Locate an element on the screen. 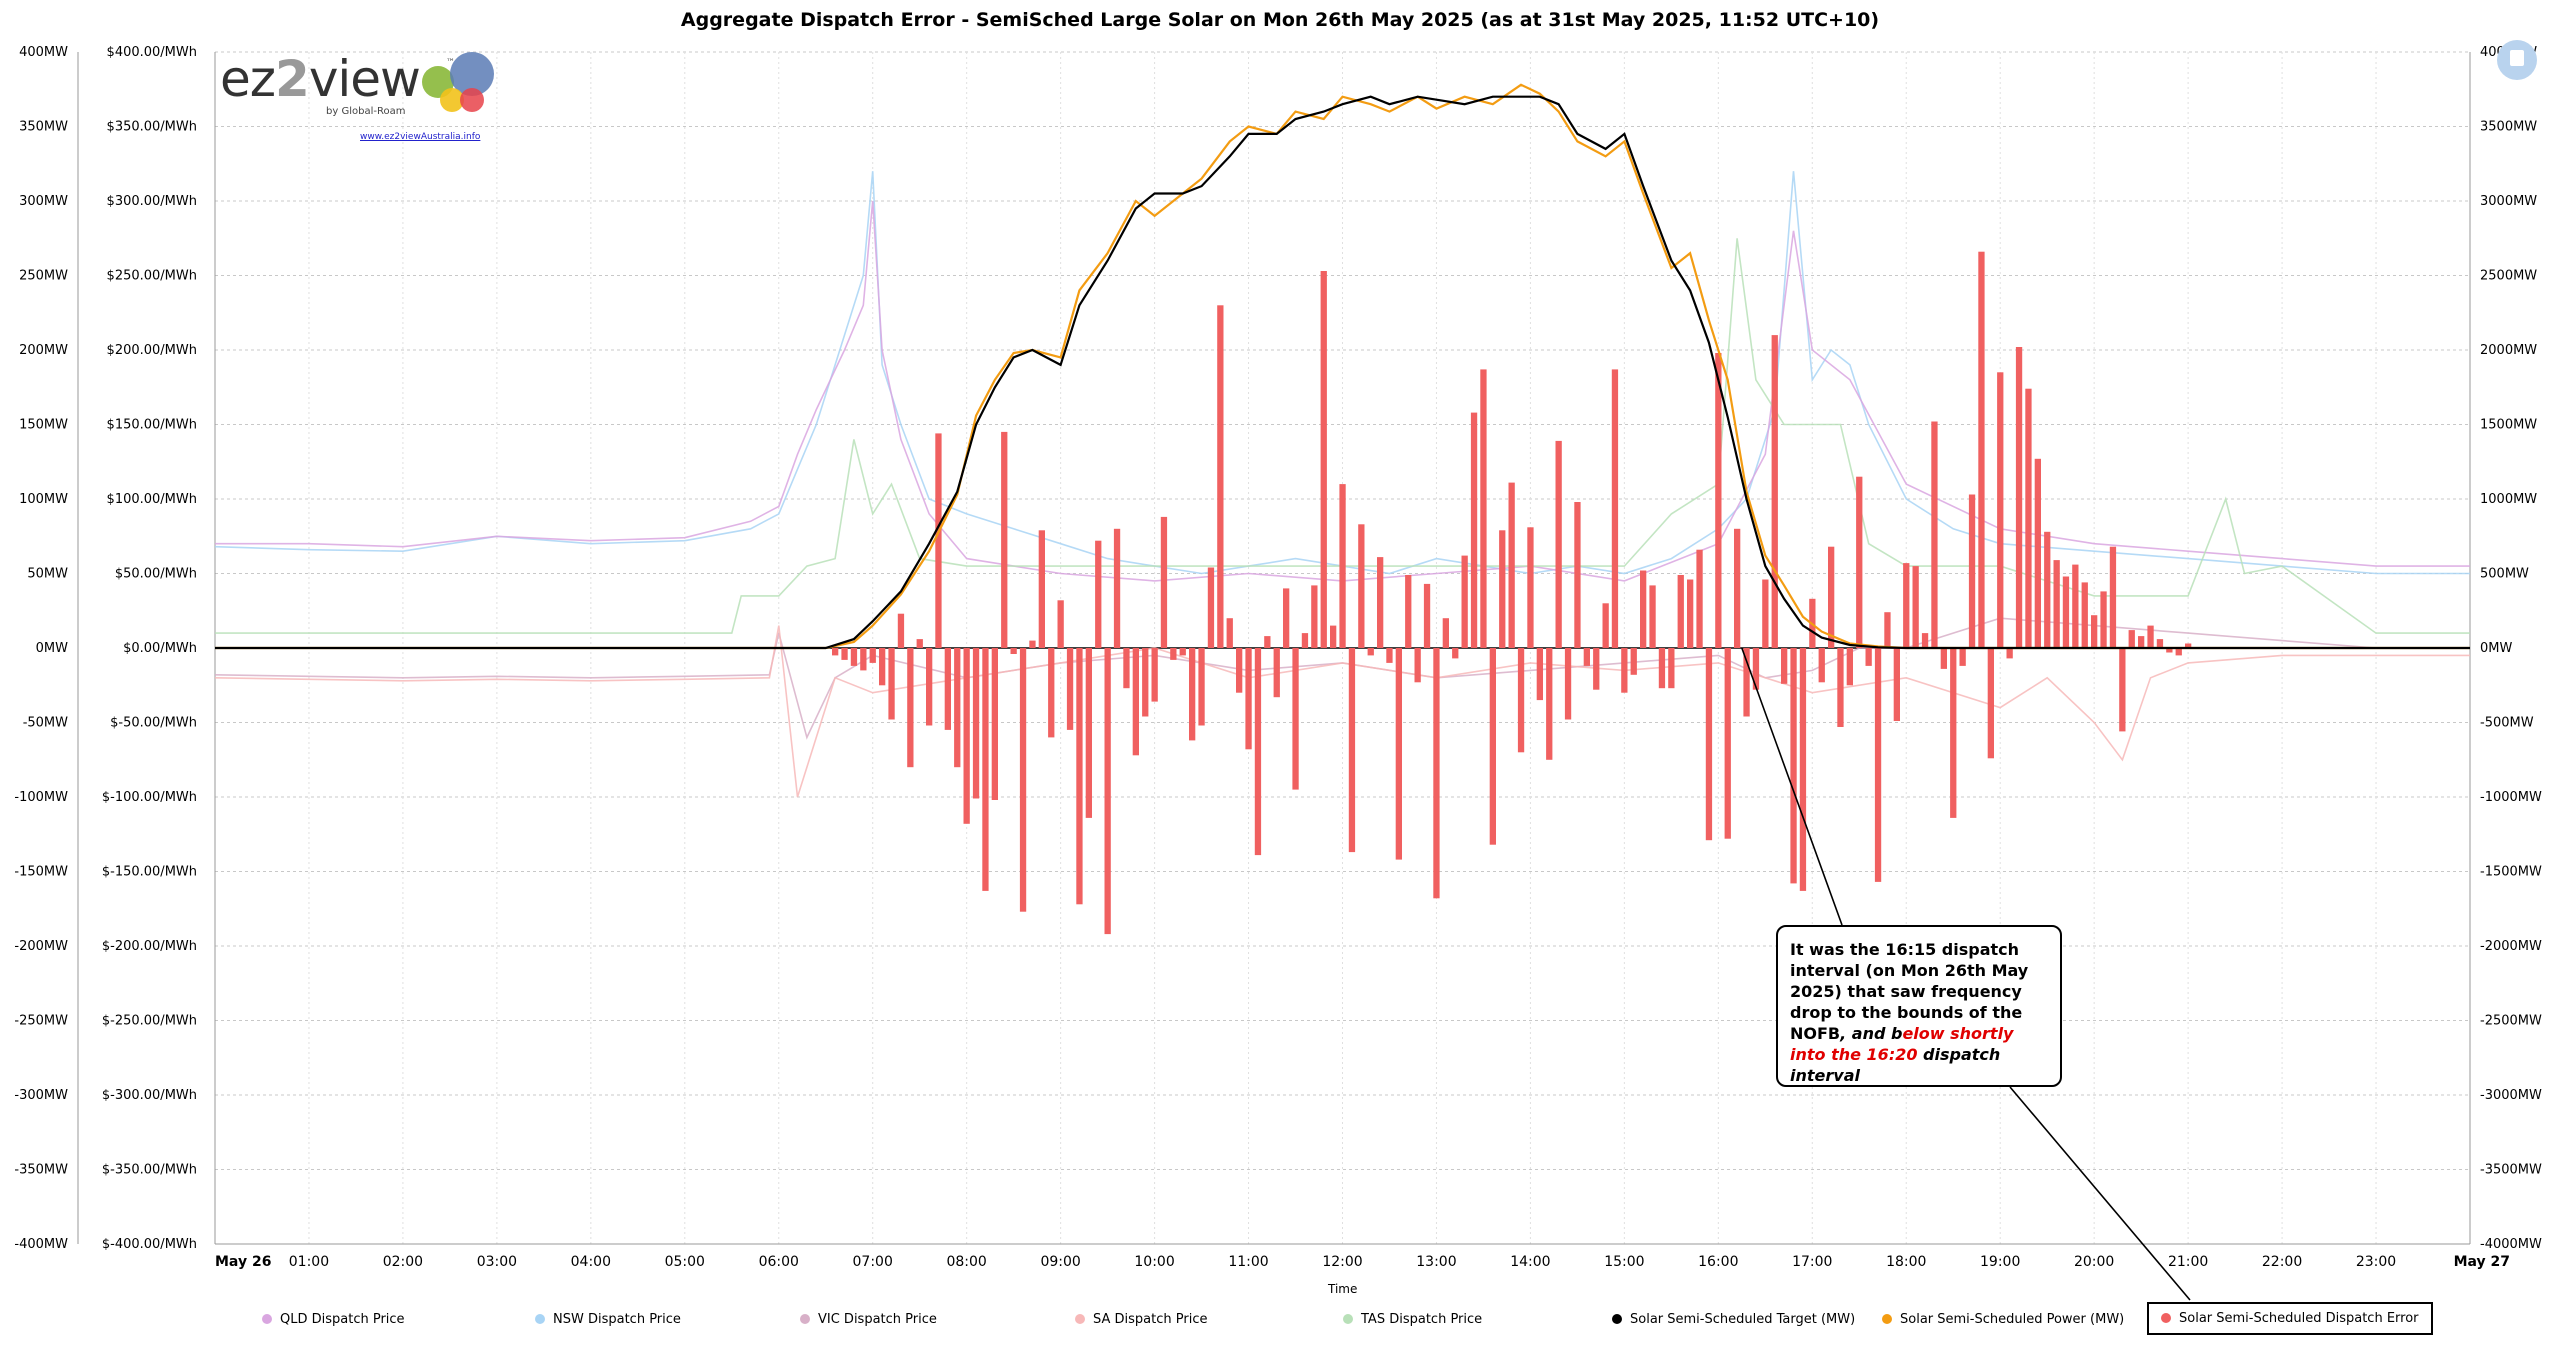  x-tick-label: 16:00 is located at coordinates (1718, 1262).